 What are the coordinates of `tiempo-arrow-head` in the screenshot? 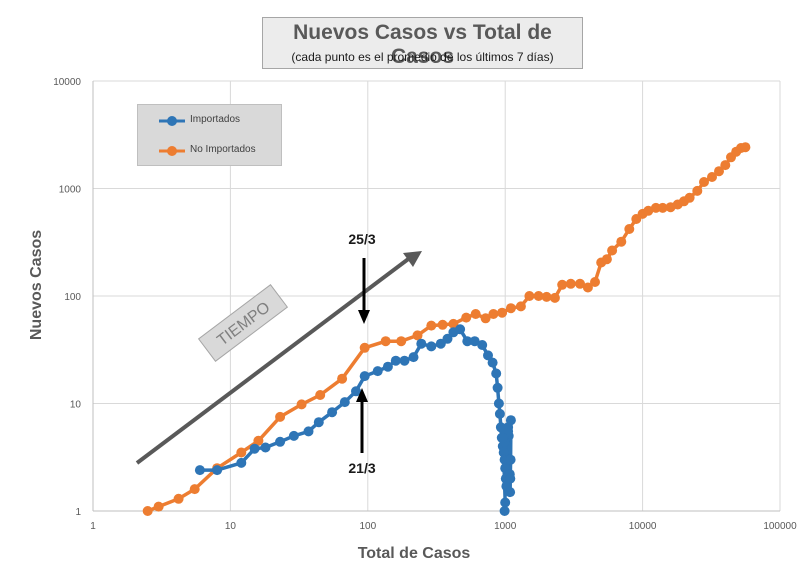 It's located at (412, 259).